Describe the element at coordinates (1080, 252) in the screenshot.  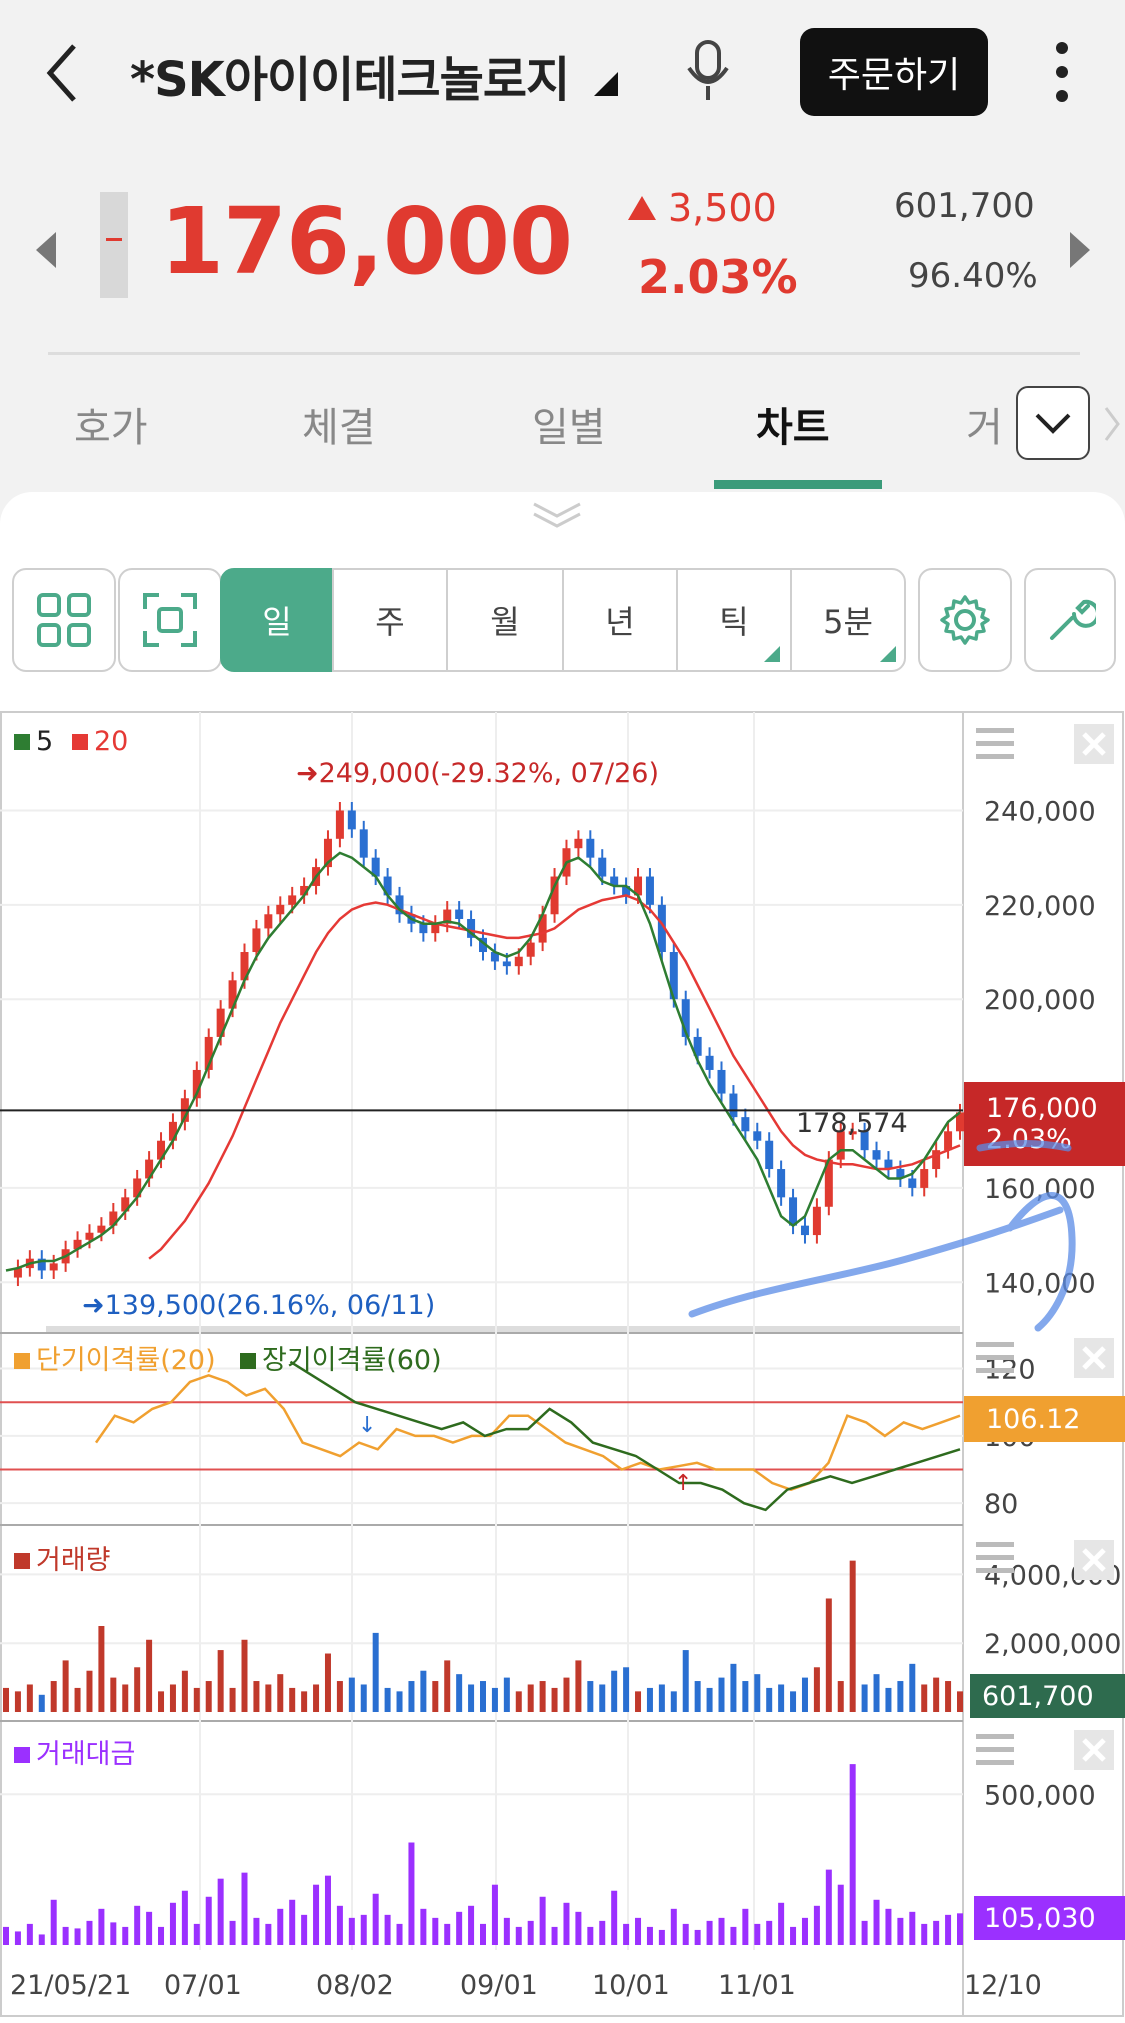
I see `next-stock-icon` at that location.